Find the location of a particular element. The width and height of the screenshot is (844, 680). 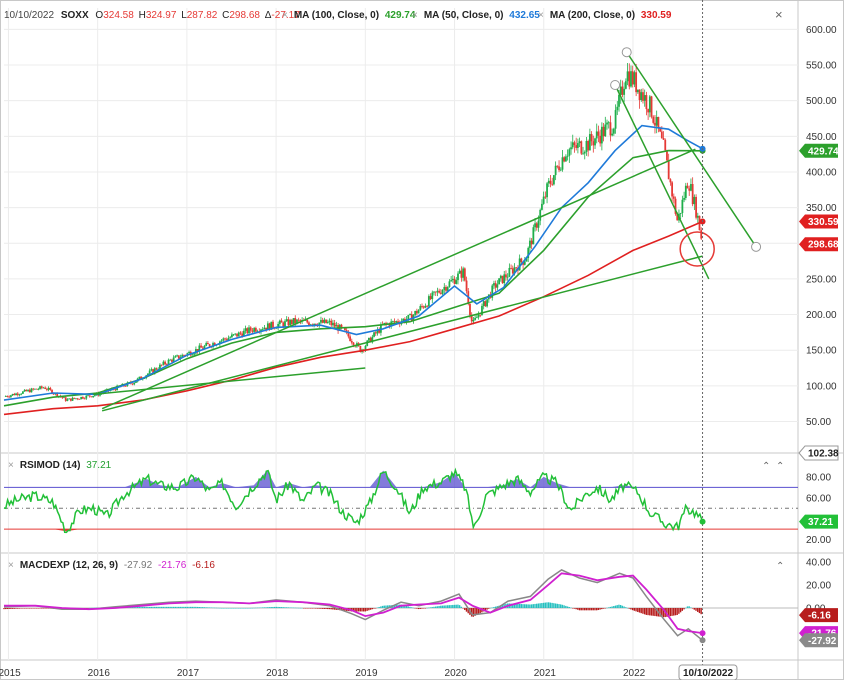

macd-hist-tag-shape is located at coordinates (818, 615).